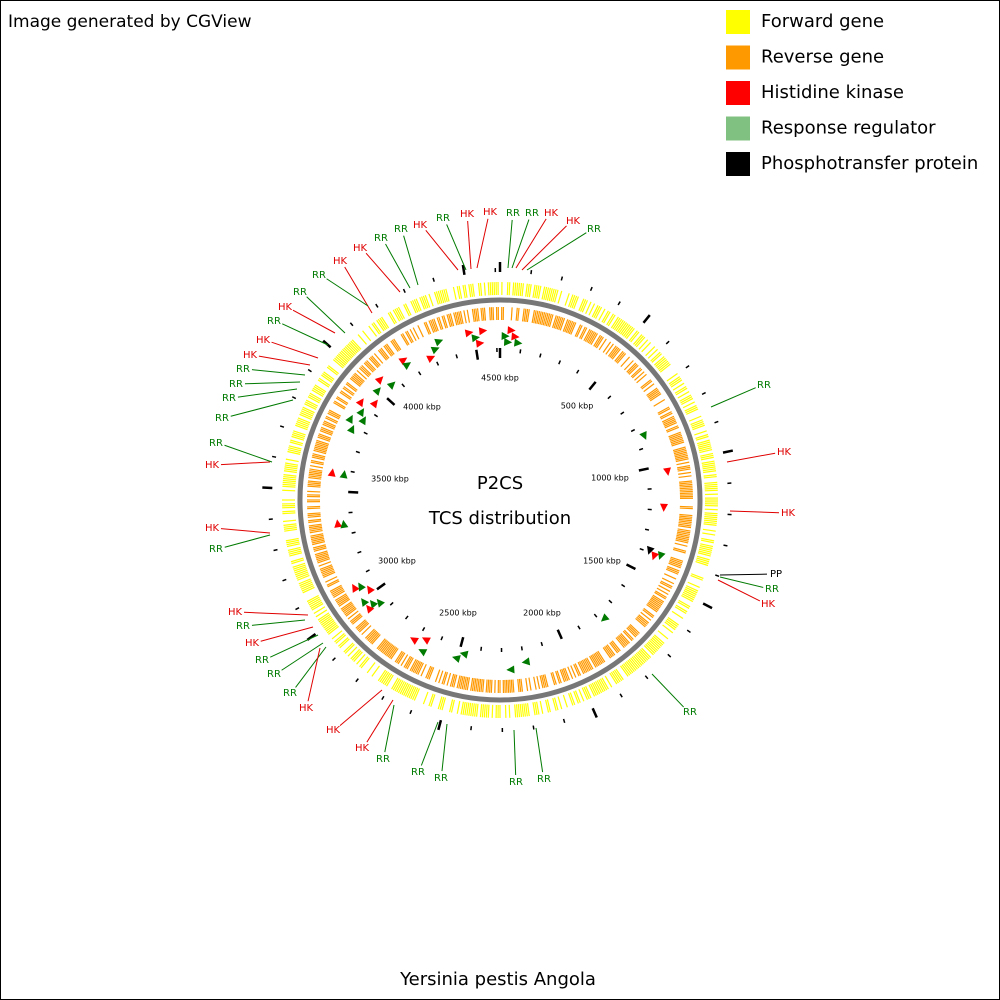 The width and height of the screenshot is (1000, 1000). I want to click on ruler-label: 3500 kbp, so click(390, 479).